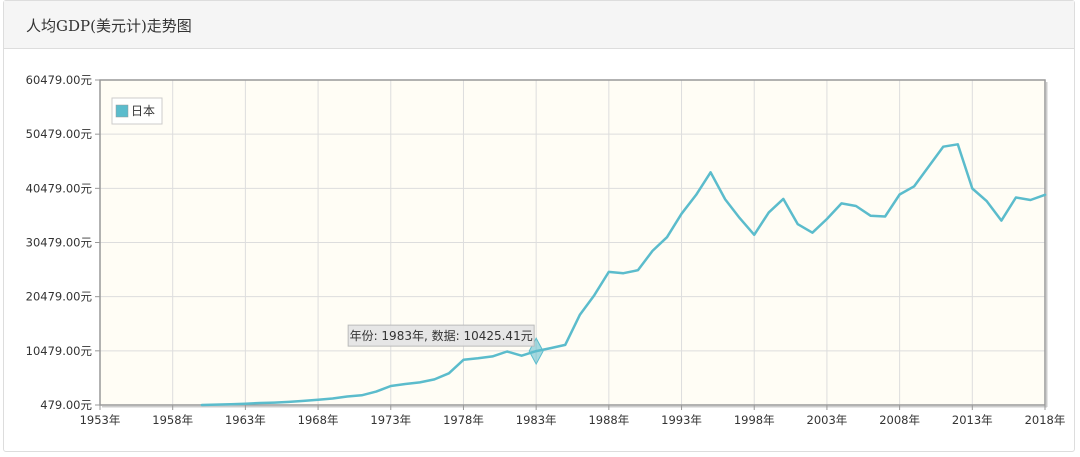 This screenshot has width=1080, height=457. I want to click on legend-label: 日本, so click(143, 111).